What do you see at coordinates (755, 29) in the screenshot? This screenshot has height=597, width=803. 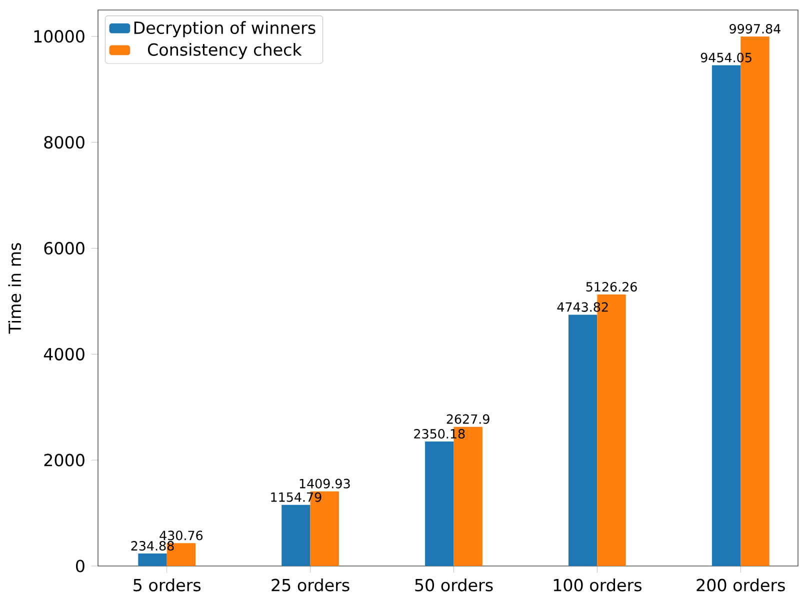 I see `data-label: 9997.84` at bounding box center [755, 29].